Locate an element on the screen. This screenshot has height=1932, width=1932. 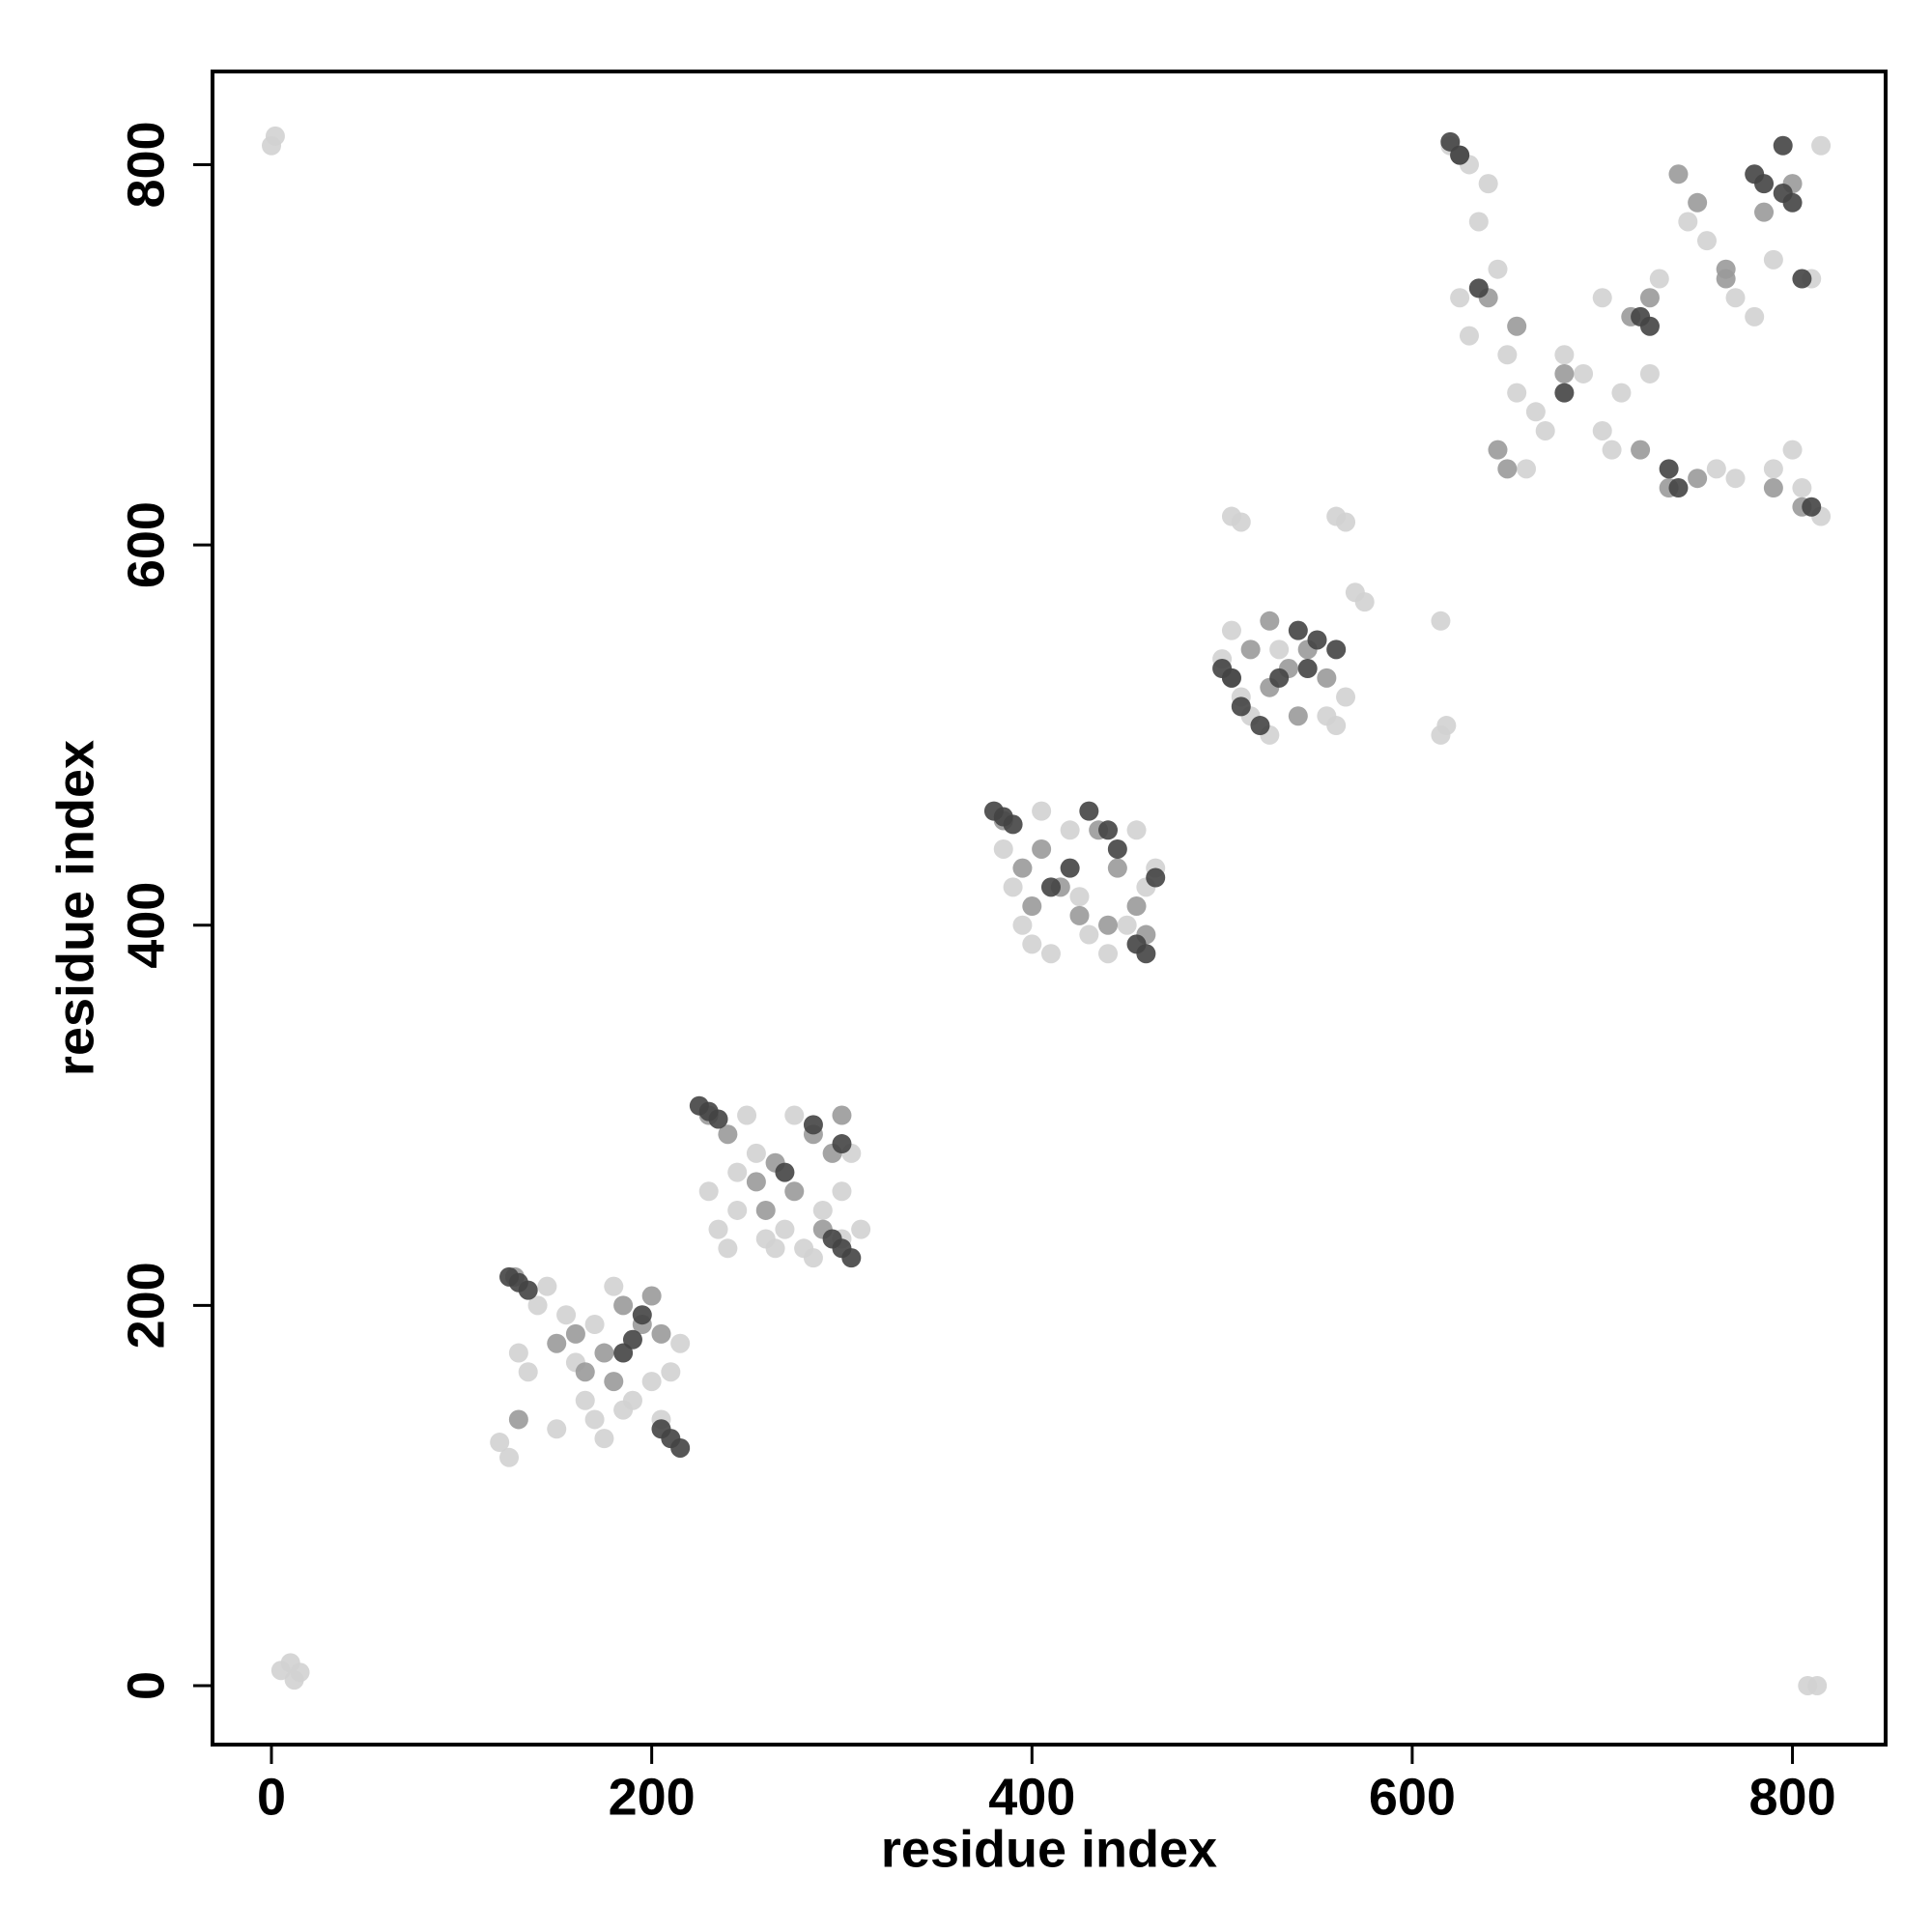
y-tick-label: 800 is located at coordinates (146, 164).